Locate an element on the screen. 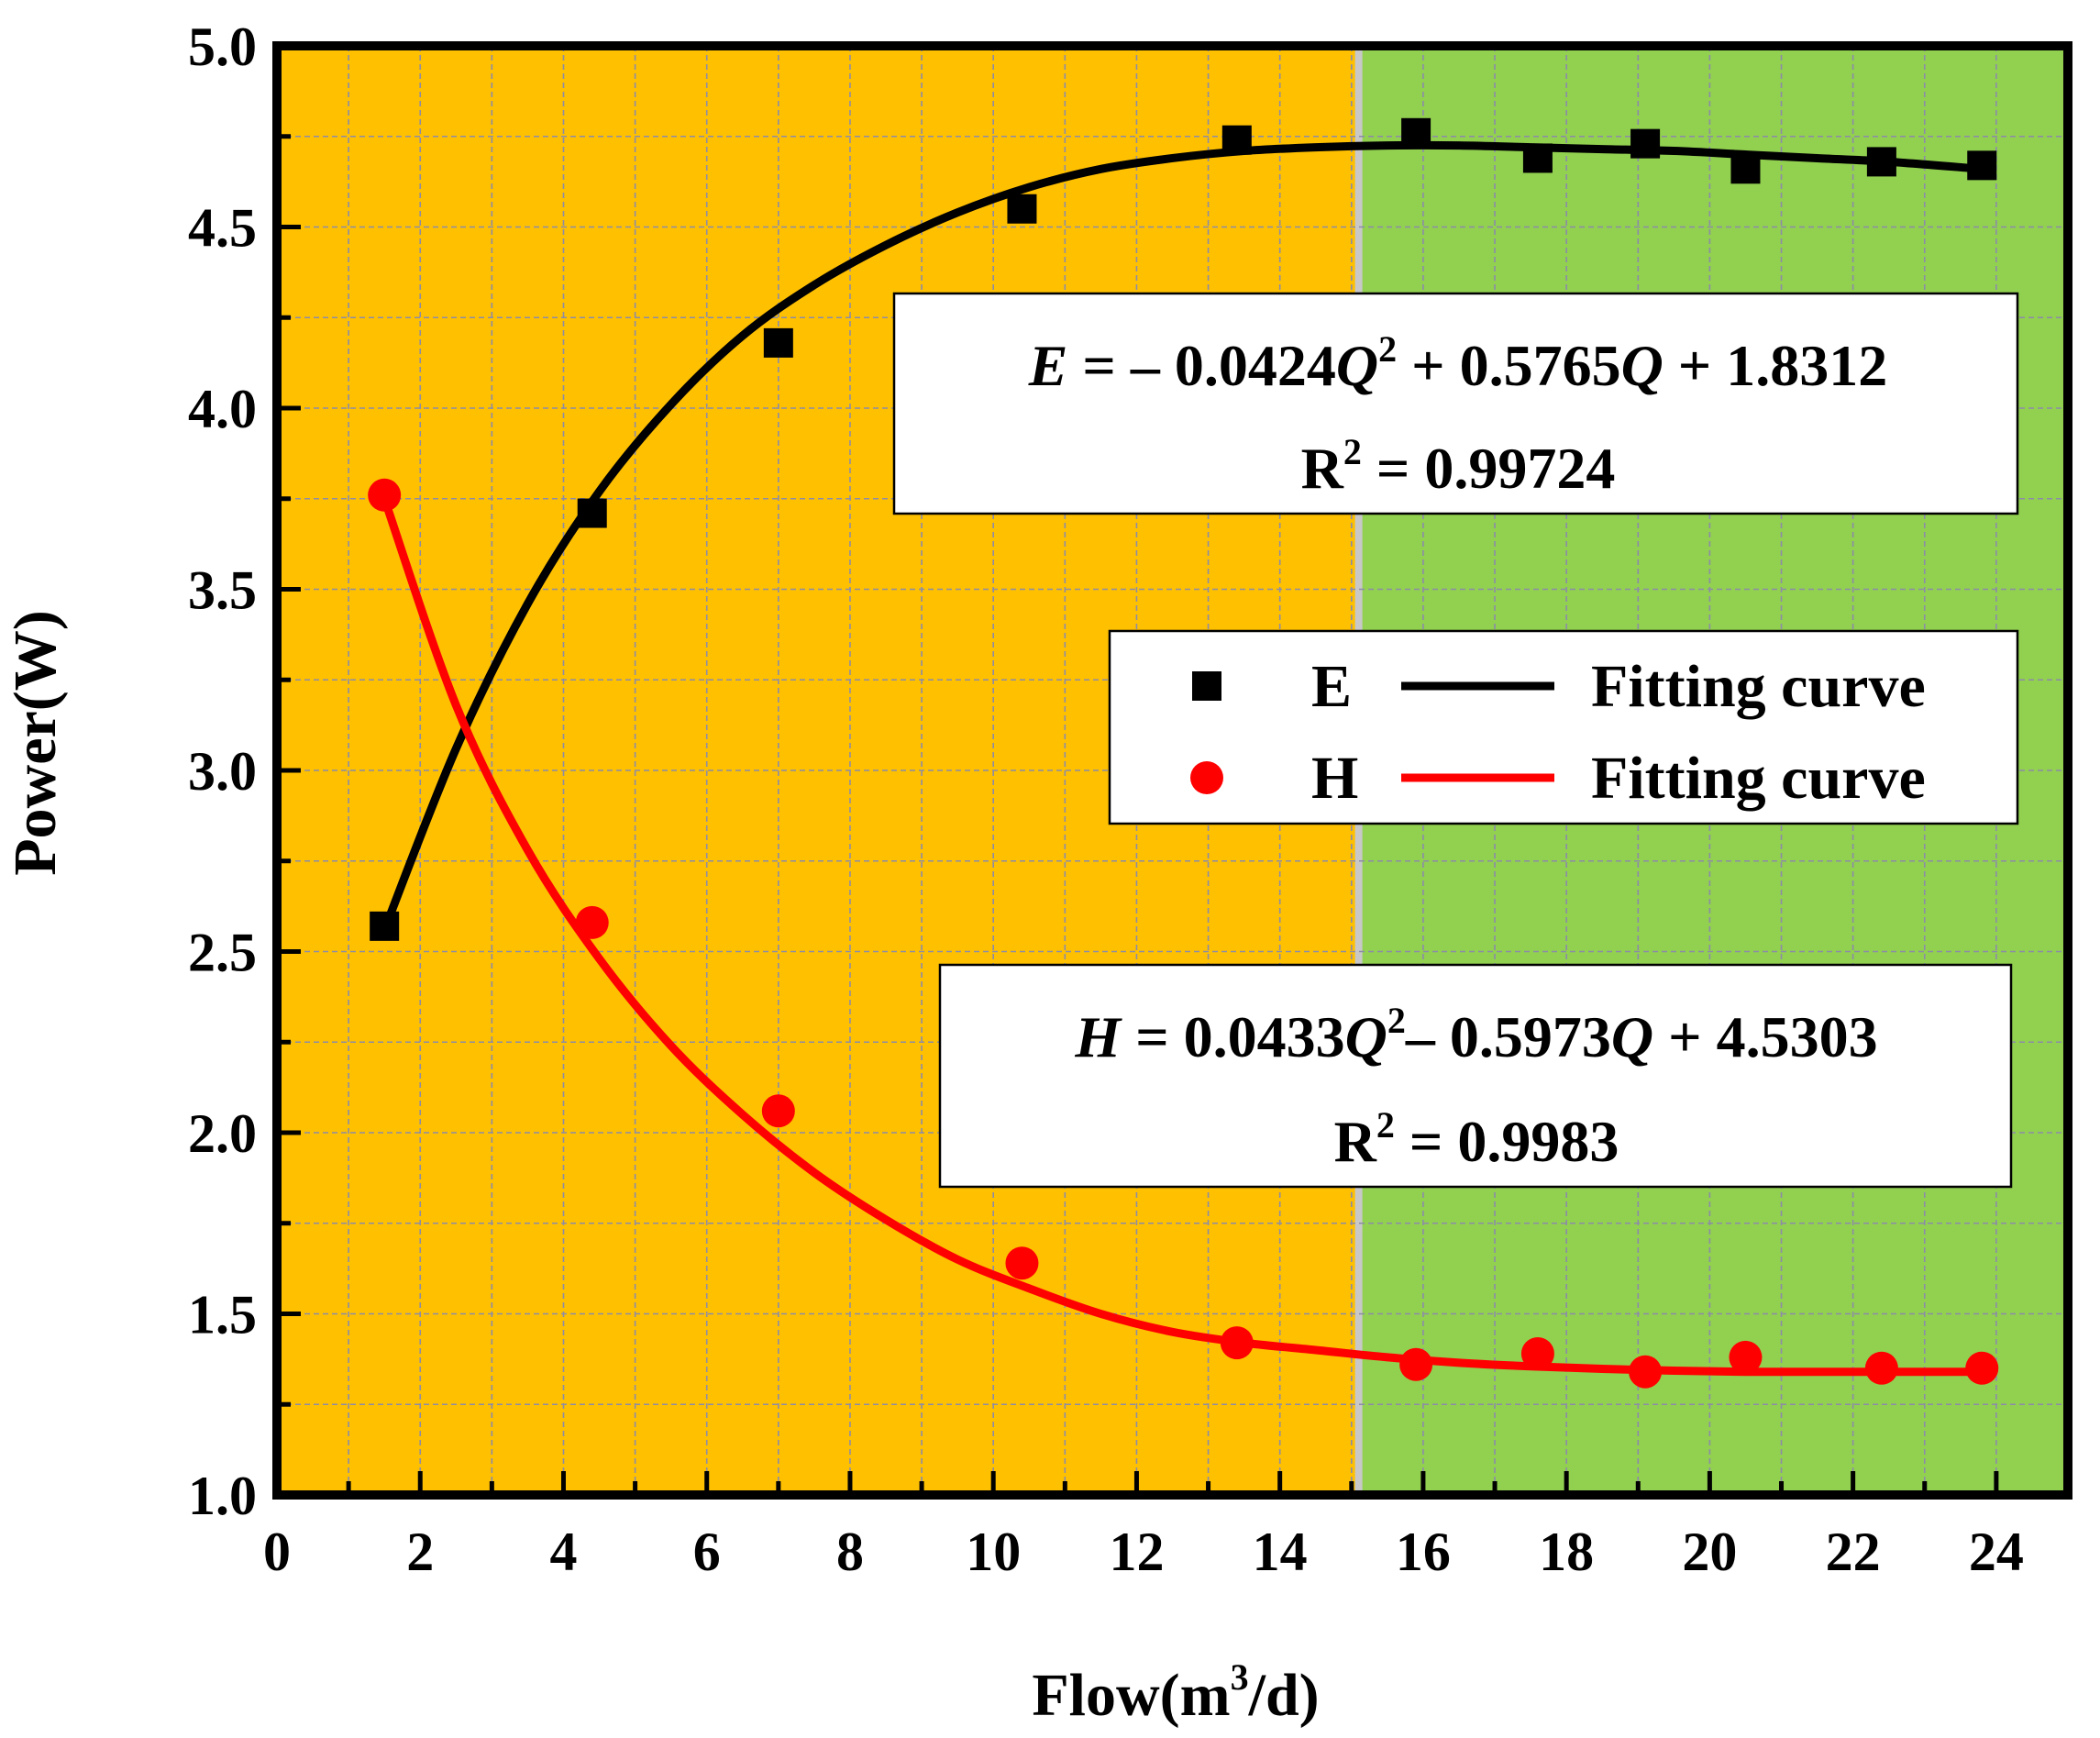 This screenshot has width=2100, height=1738. x-tick-label: 14 is located at coordinates (1280, 1552).